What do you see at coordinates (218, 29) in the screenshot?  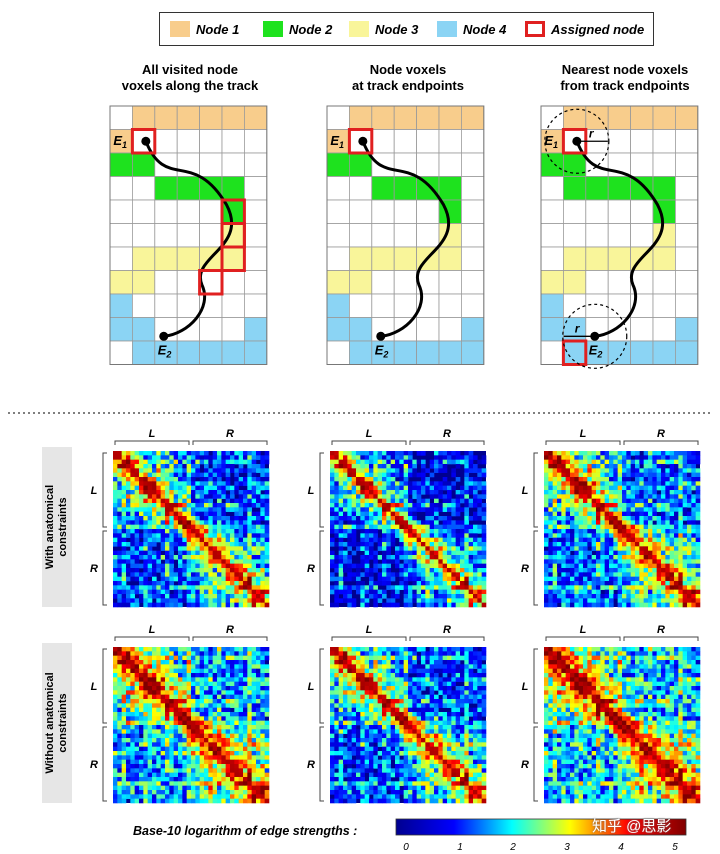 I see `legend-label: Node 1` at bounding box center [218, 29].